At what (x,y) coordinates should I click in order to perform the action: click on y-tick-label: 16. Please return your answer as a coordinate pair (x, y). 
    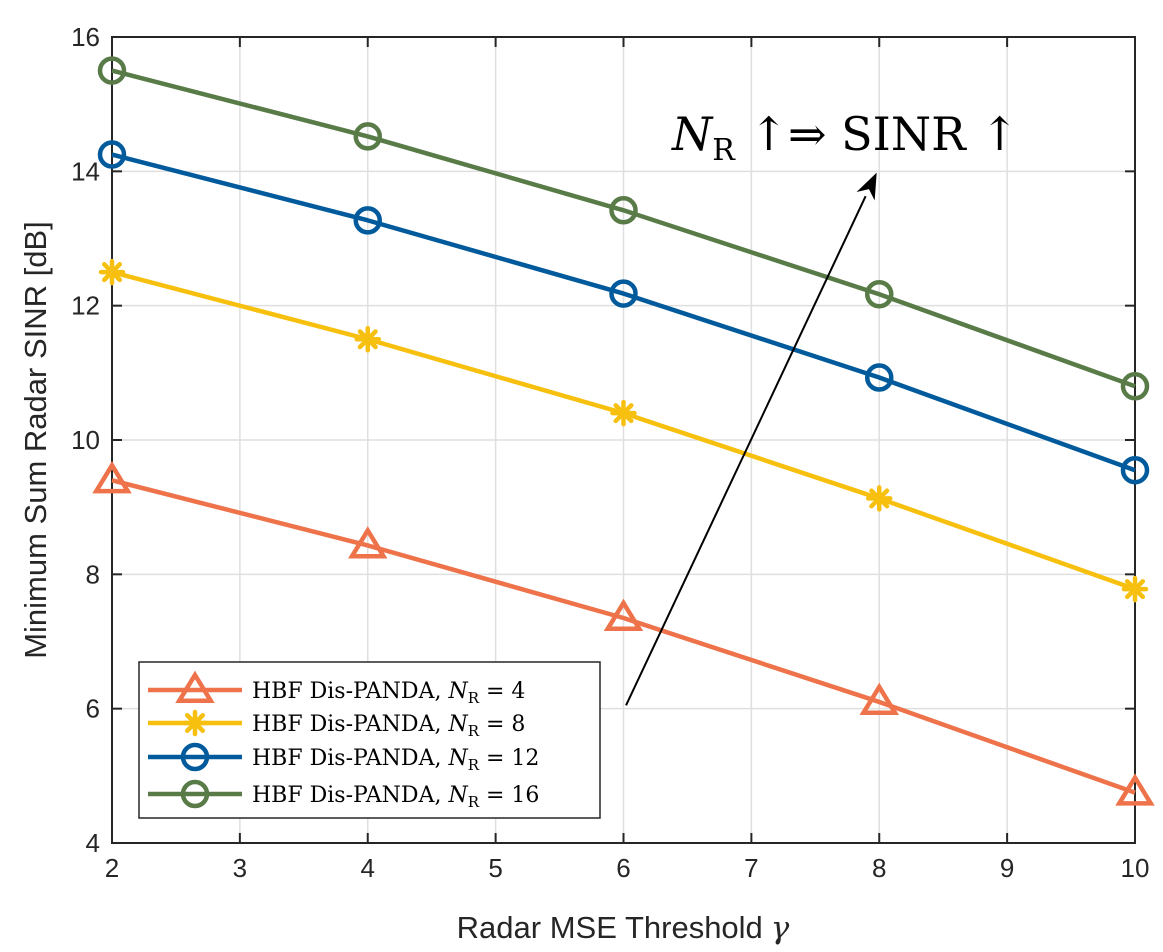
    Looking at the image, I should click on (85, 37).